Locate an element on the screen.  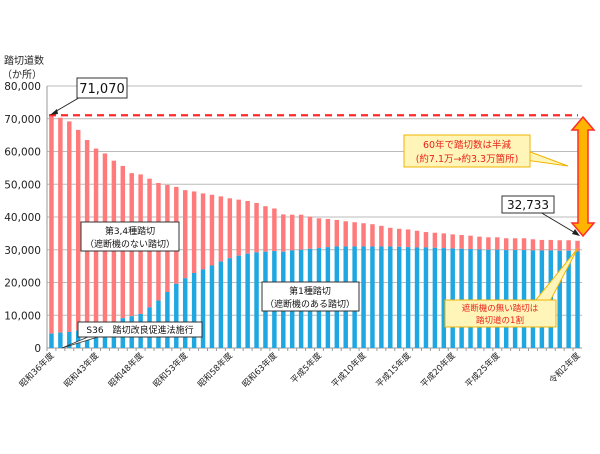
y-tick-label: 40,000 is located at coordinates (22, 218).